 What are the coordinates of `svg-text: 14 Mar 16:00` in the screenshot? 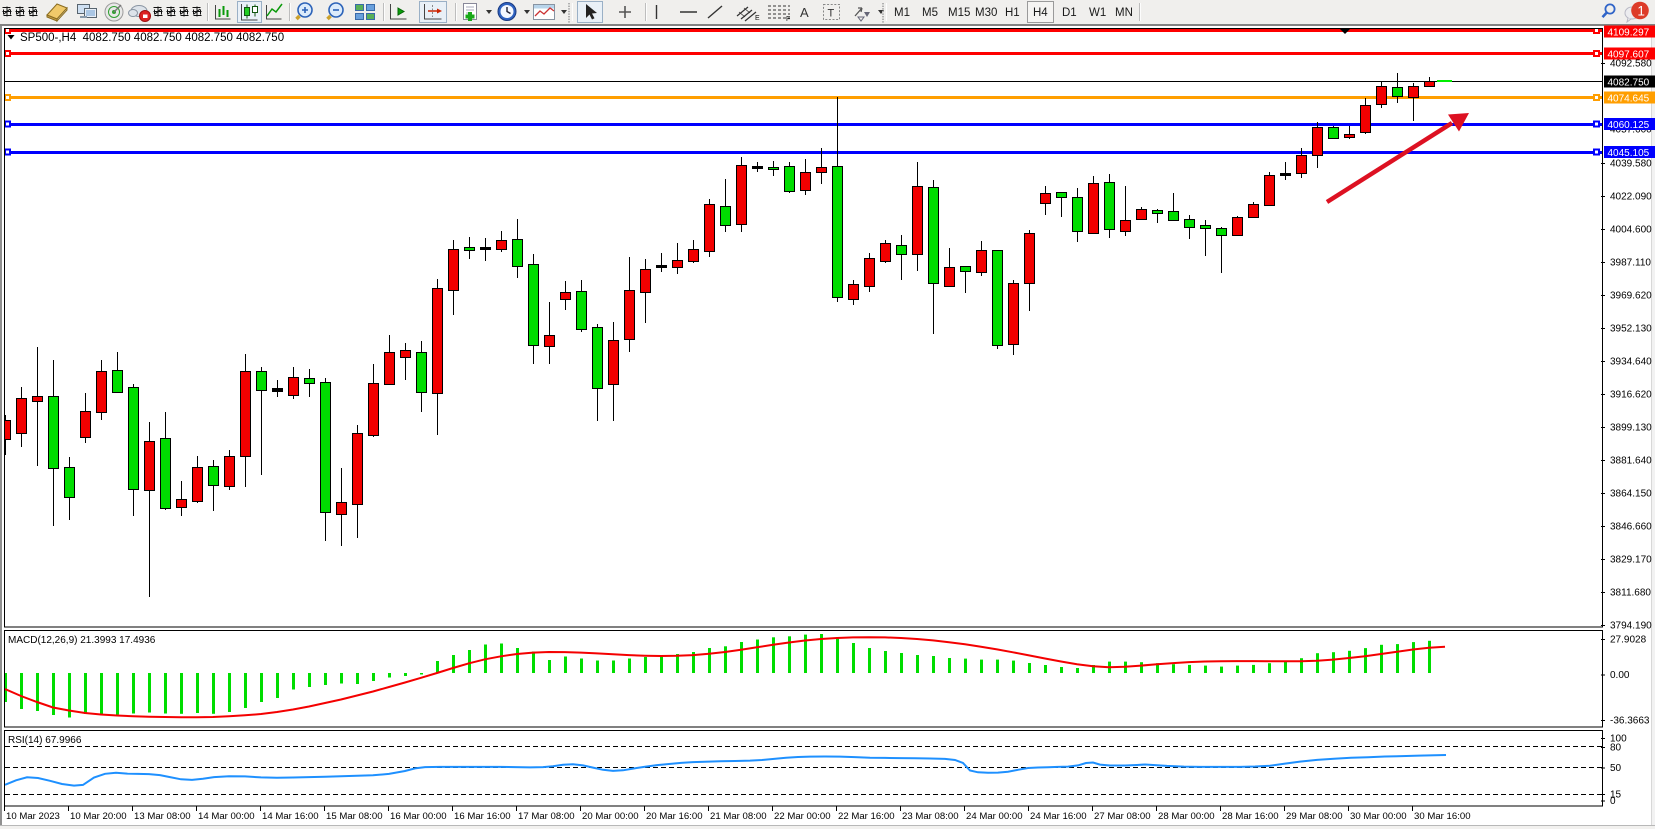 It's located at (290, 816).